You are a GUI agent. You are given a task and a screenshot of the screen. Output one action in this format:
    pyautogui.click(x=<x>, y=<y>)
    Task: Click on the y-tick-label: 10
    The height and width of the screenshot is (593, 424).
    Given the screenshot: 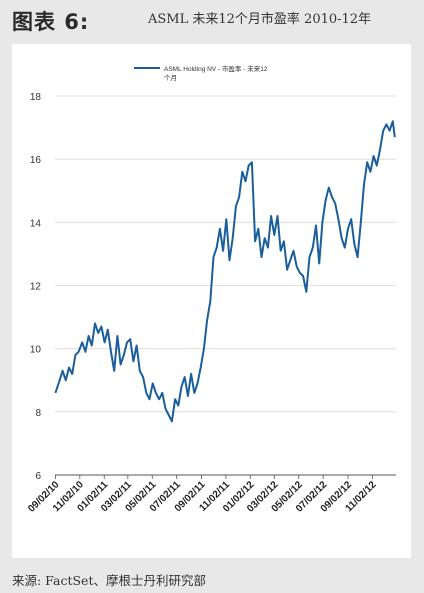 What is the action you would take?
    pyautogui.click(x=36, y=350)
    